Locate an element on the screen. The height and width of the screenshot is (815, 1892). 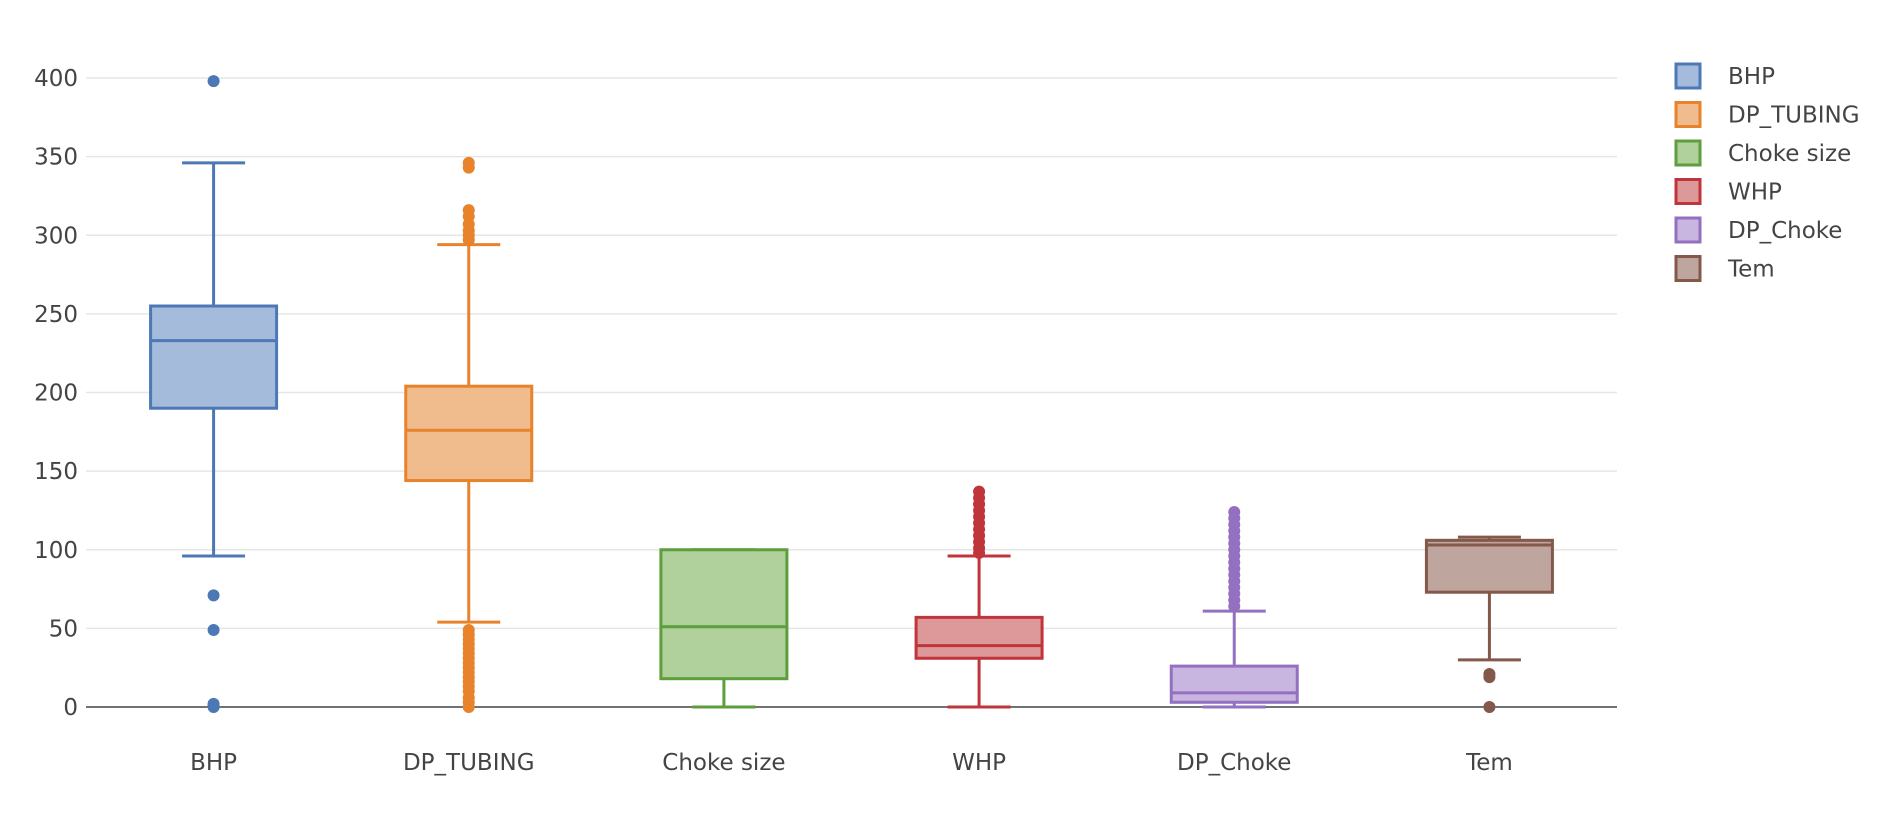
legend-label: Tem is located at coordinates (1751, 270).